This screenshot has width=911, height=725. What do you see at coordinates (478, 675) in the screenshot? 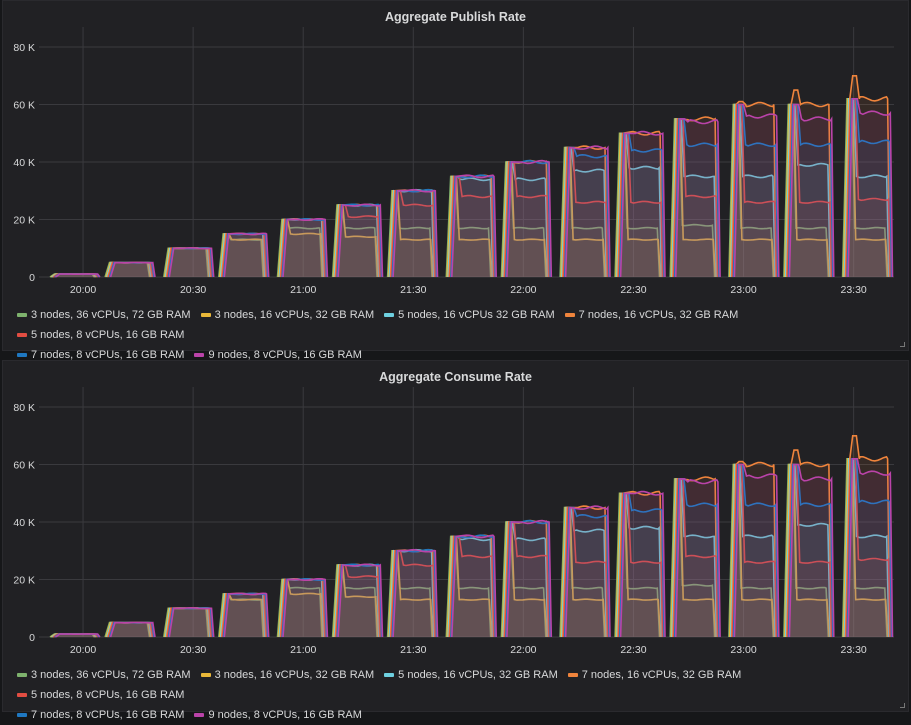
I see `legend-label: 5 nodes, 16 vCPUs, 32 GB RAM` at bounding box center [478, 675].